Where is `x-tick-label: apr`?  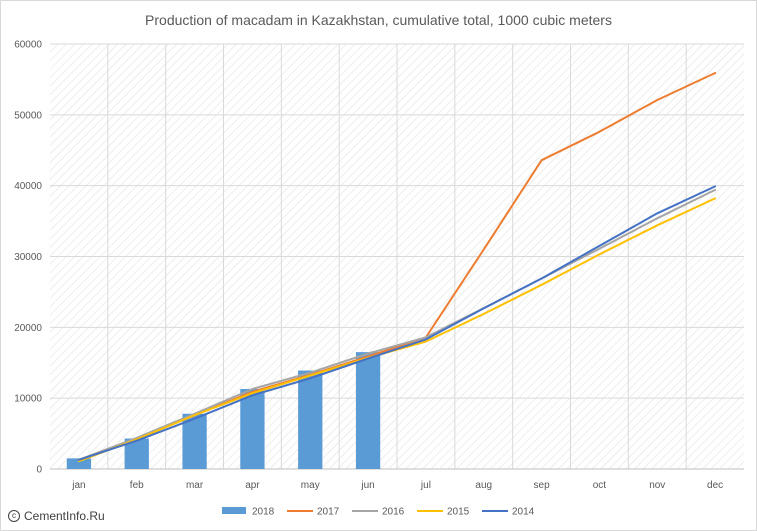 x-tick-label: apr is located at coordinates (252, 485).